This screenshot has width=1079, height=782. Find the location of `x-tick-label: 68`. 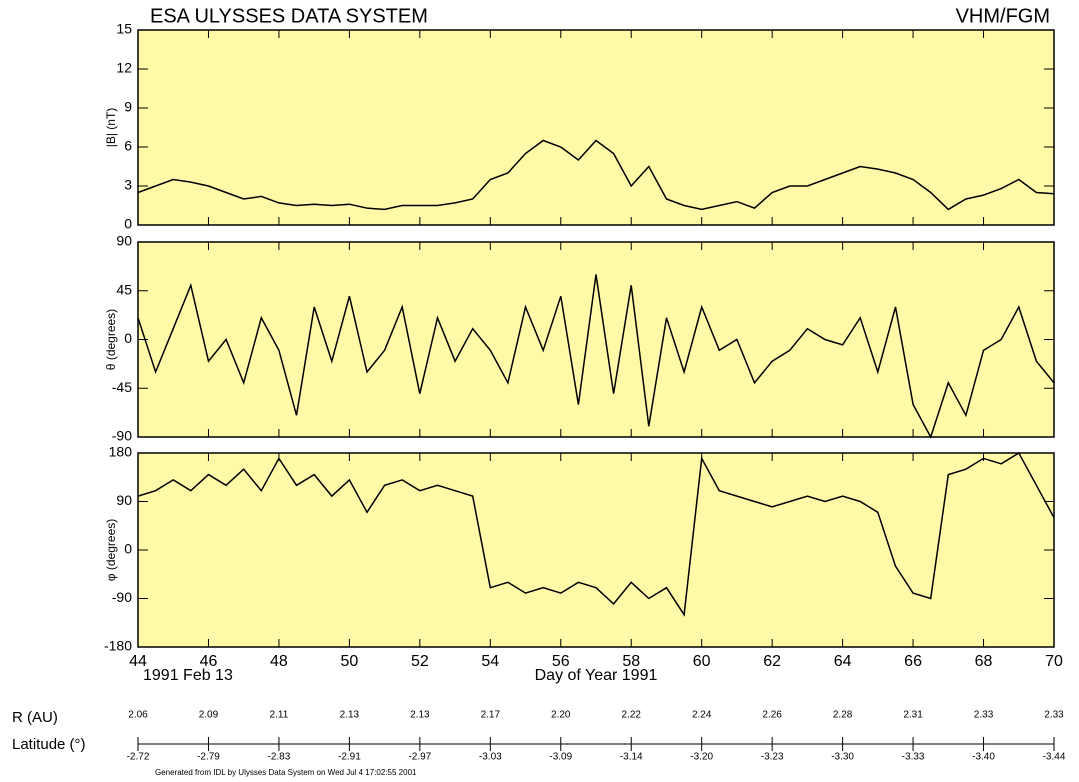

x-tick-label: 68 is located at coordinates (984, 661).